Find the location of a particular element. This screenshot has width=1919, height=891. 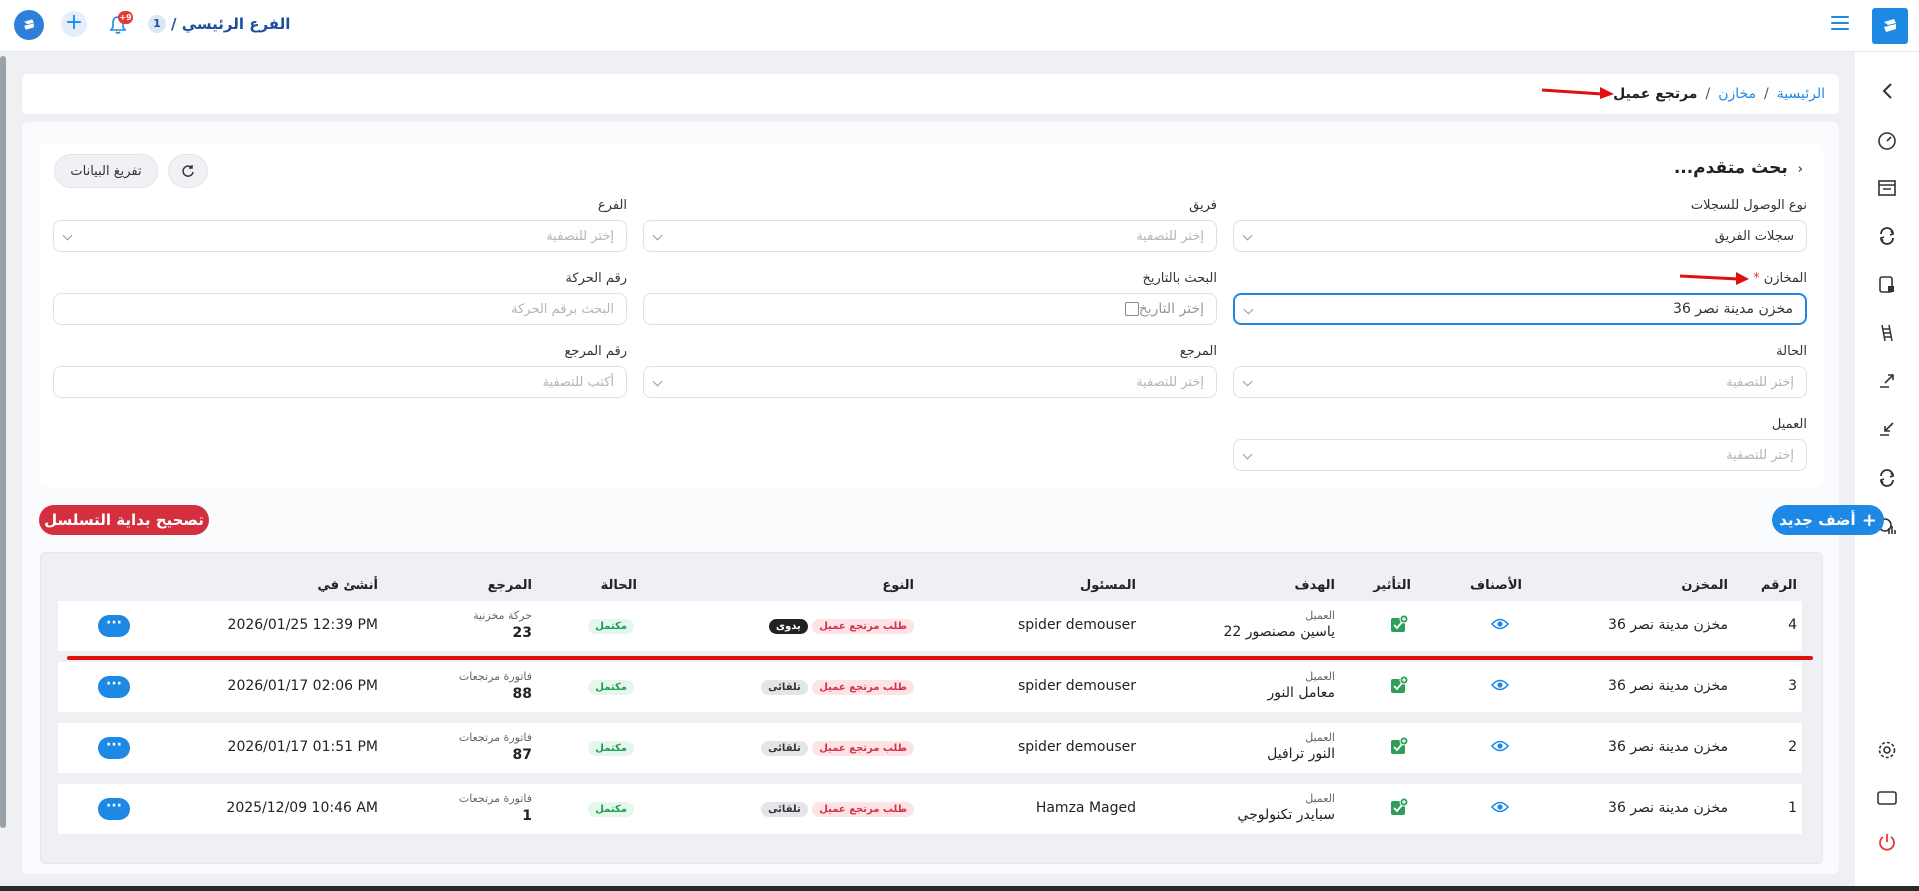

app-logo-icon is located at coordinates (1890, 26).